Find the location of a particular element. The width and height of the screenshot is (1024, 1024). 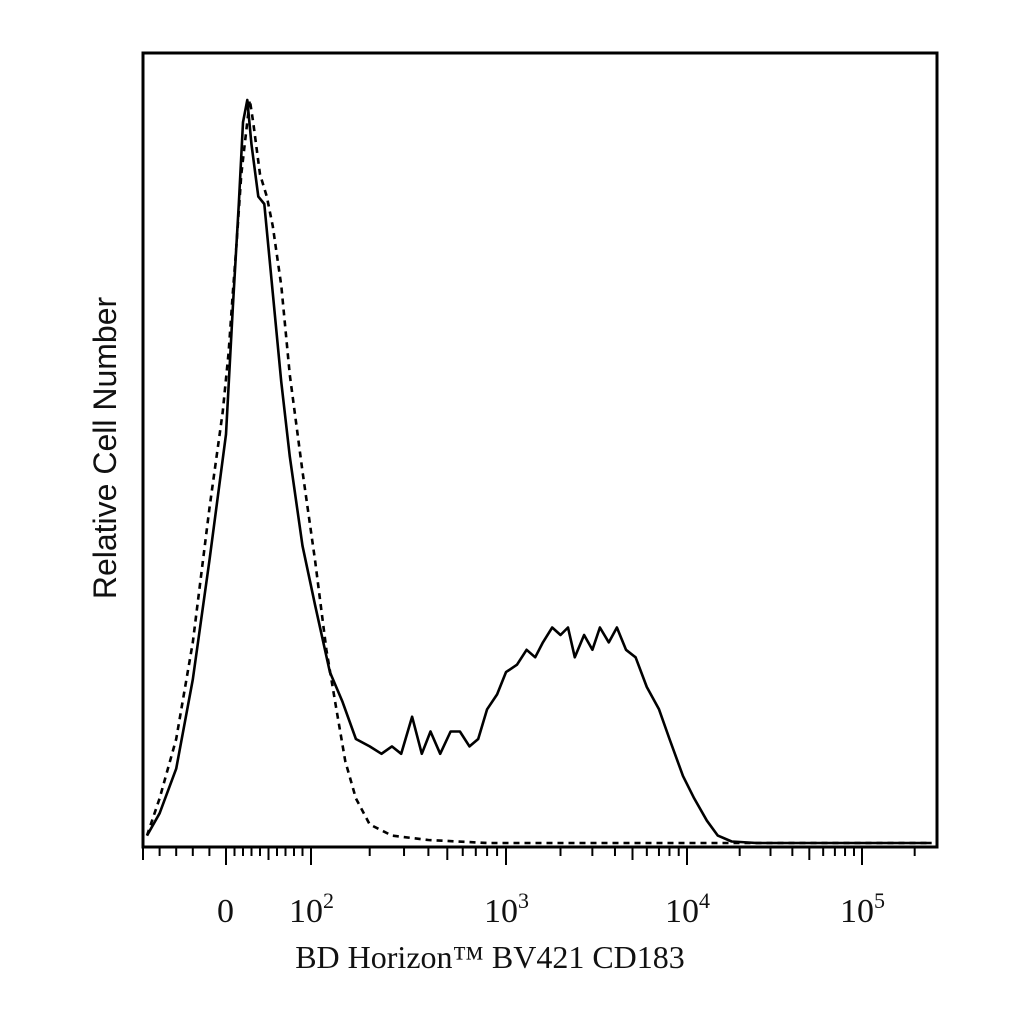

x-tick-label: 10² is located at coordinates (311, 909).